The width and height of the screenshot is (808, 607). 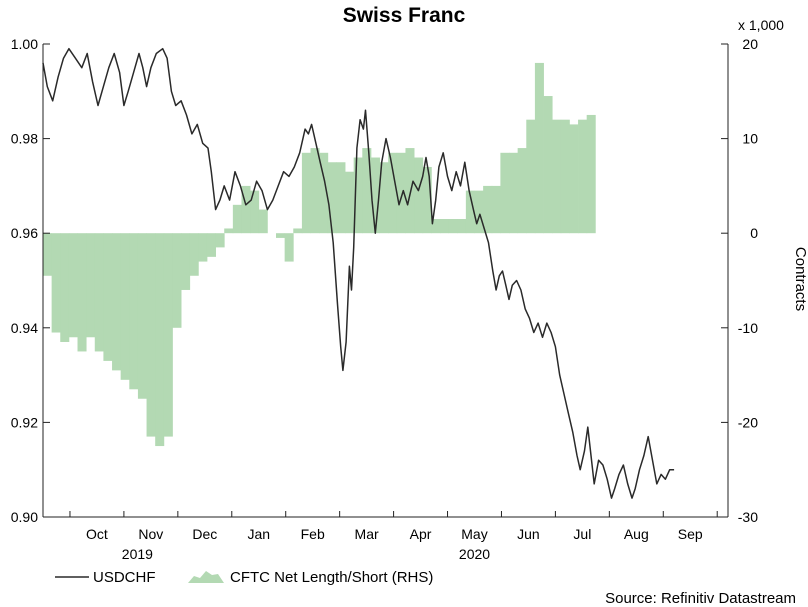 I want to click on legend: USDCHF CFTC Net Length/Short (RHS), so click(x=244, y=577).